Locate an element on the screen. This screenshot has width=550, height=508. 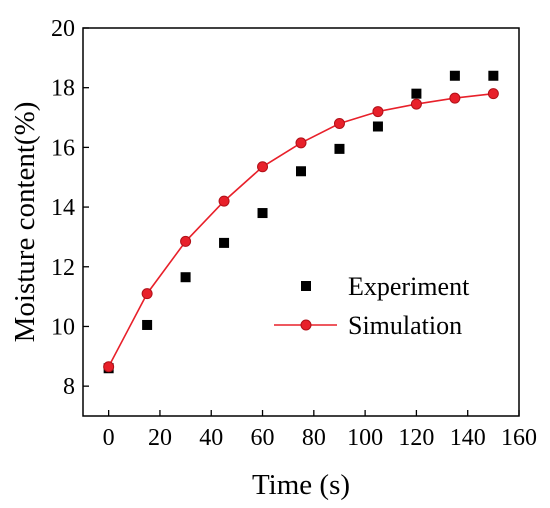
x-tick-label: 140 is located at coordinates (468, 438).